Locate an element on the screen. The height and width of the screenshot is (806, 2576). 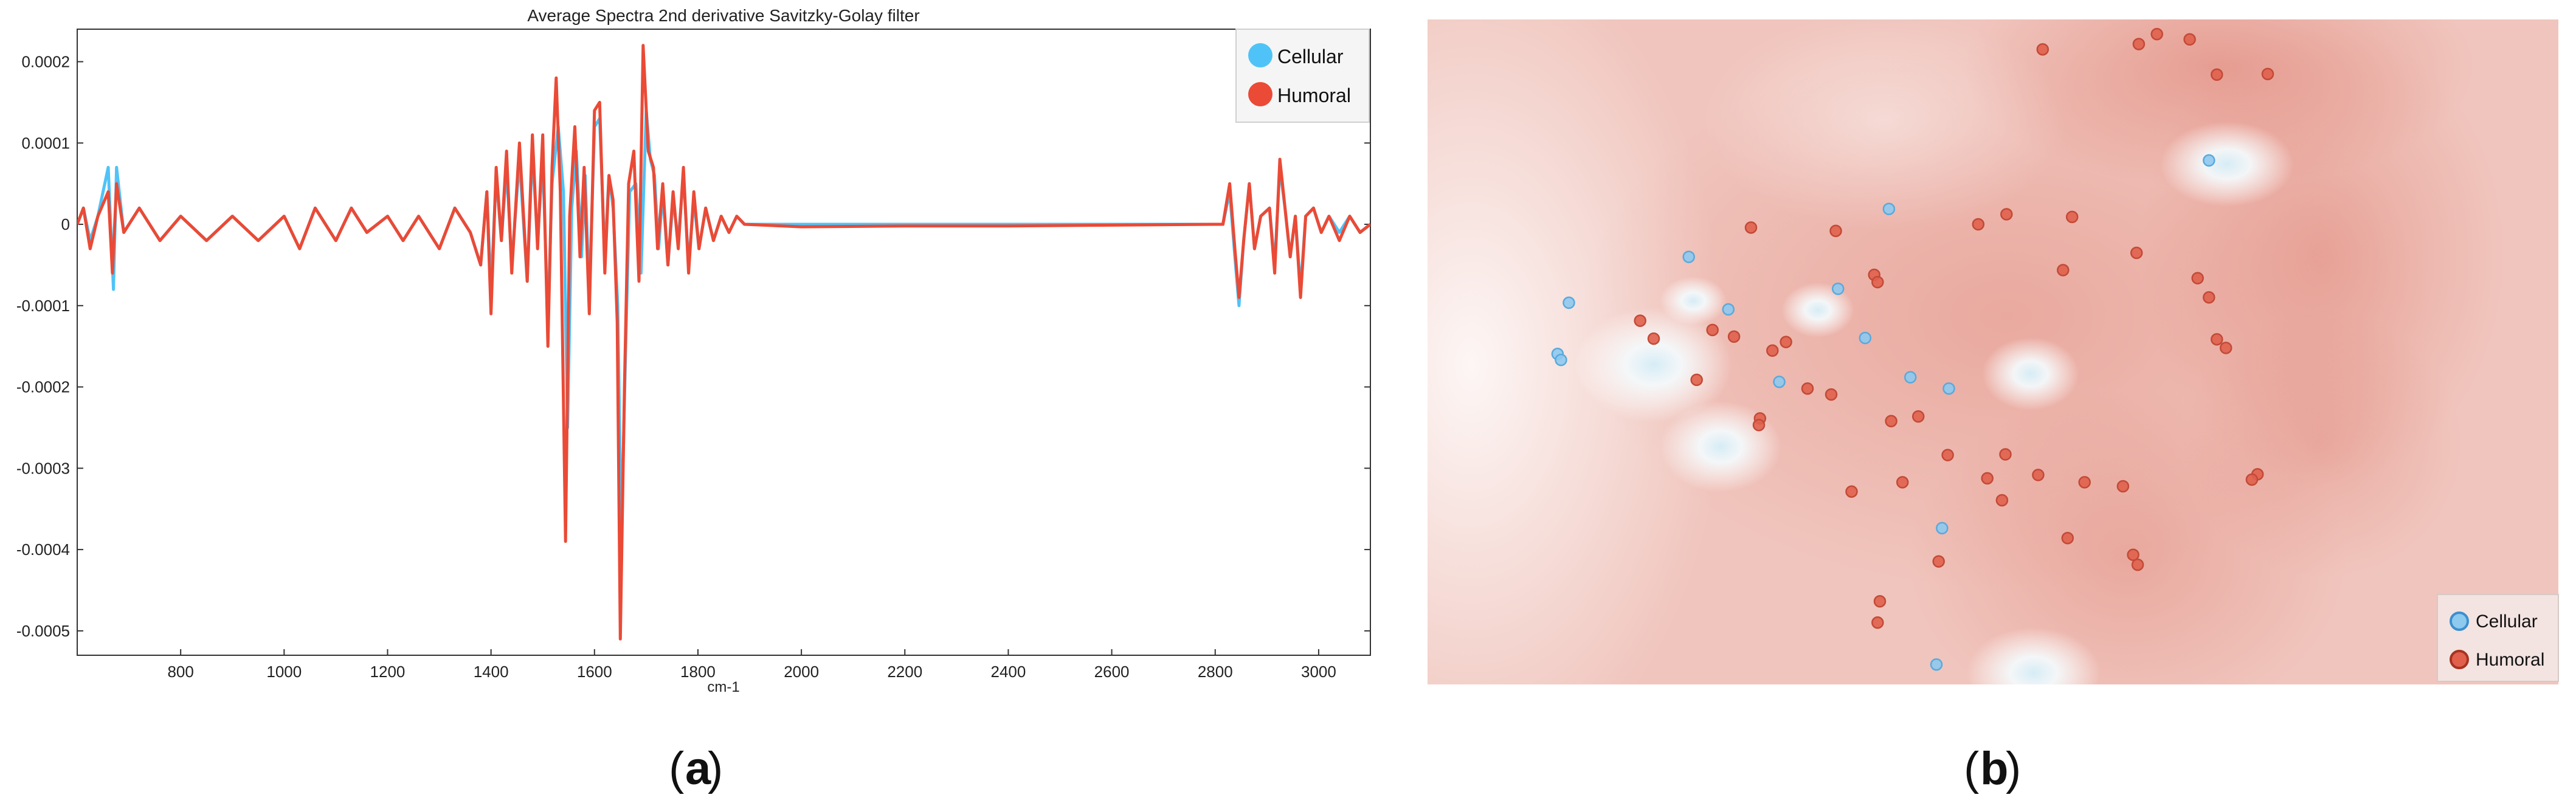
chart-b-legend: Cellular Humoral is located at coordinates (2498, 638).